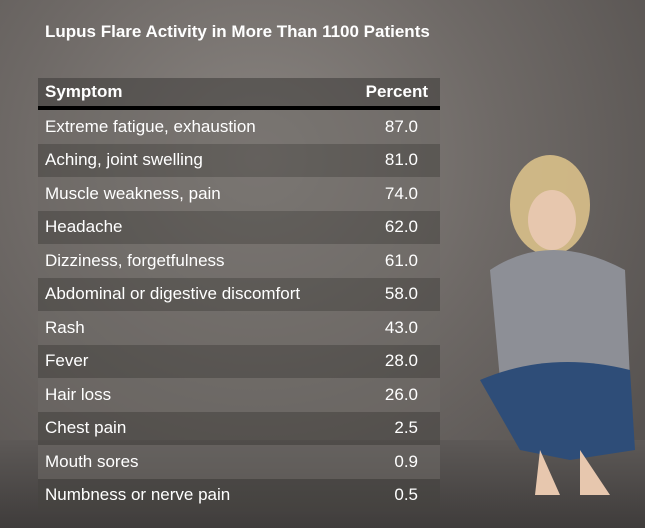 This screenshot has height=528, width=645. What do you see at coordinates (401, 394) in the screenshot?
I see `percent-cell: 26.0` at bounding box center [401, 394].